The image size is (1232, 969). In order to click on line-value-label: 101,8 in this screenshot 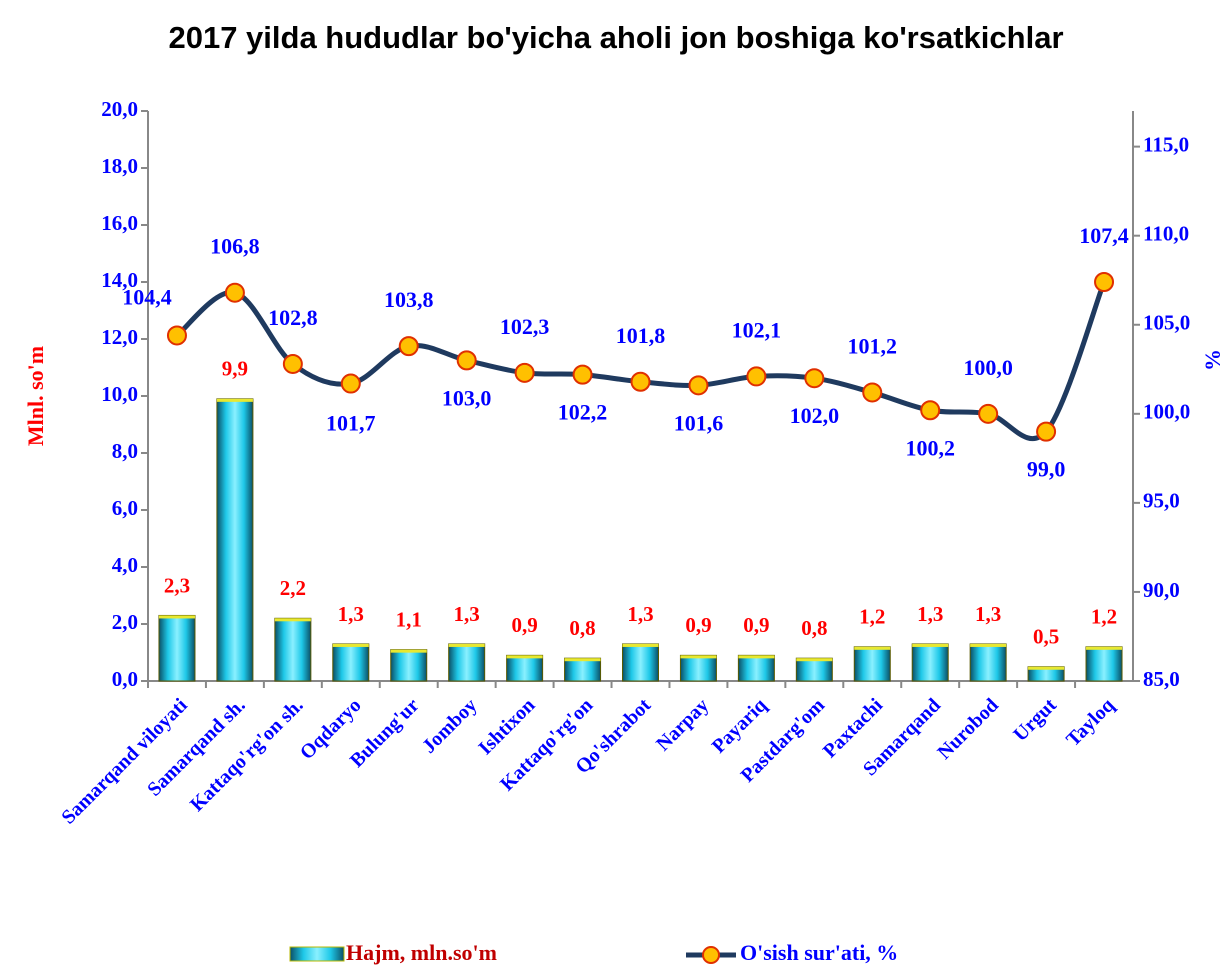, I will do `click(641, 335)`.